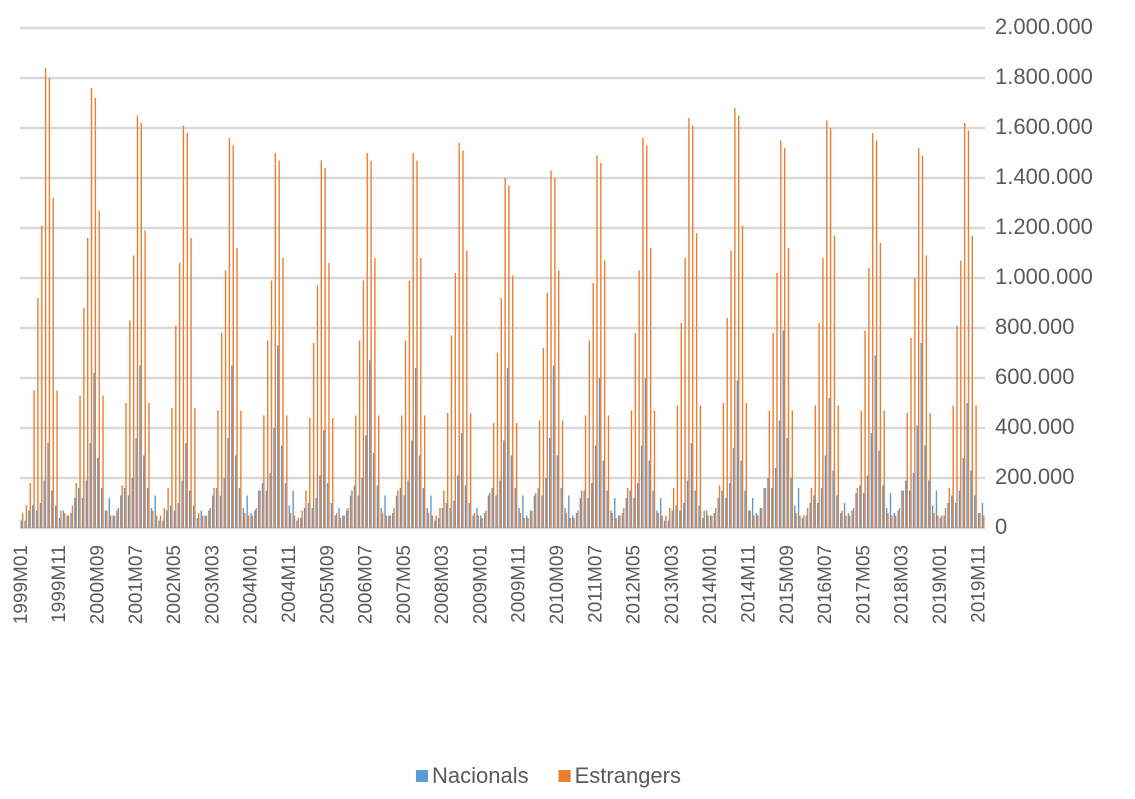 This screenshot has width=1135, height=799. What do you see at coordinates (1044, 26) in the screenshot?
I see `y-tick-label: 2.000.000` at bounding box center [1044, 26].